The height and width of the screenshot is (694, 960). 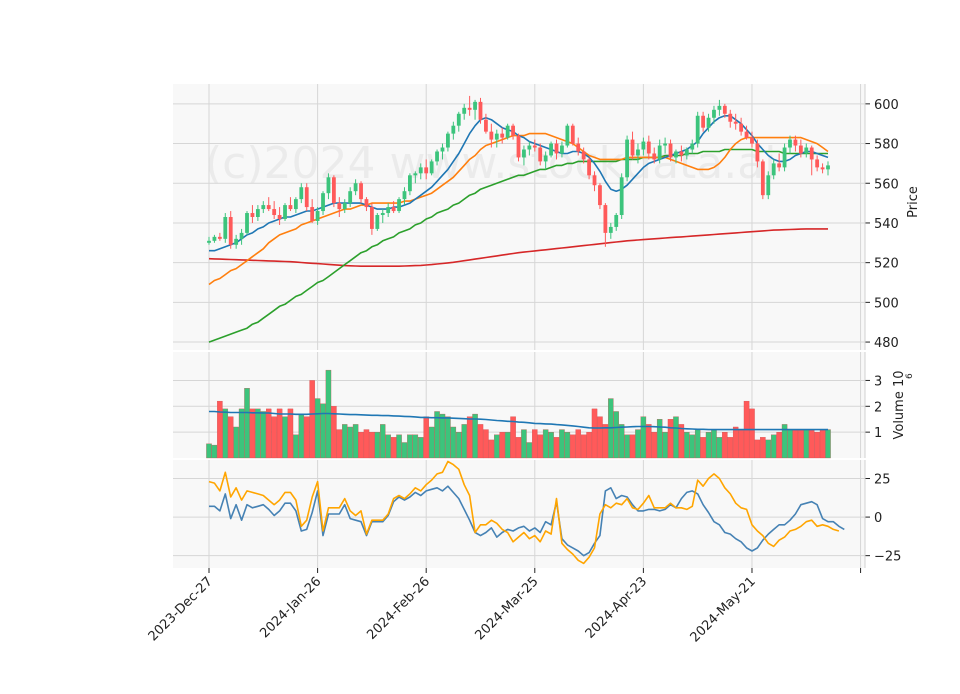 I want to click on price-tick-label: 580, so click(x=886, y=145).